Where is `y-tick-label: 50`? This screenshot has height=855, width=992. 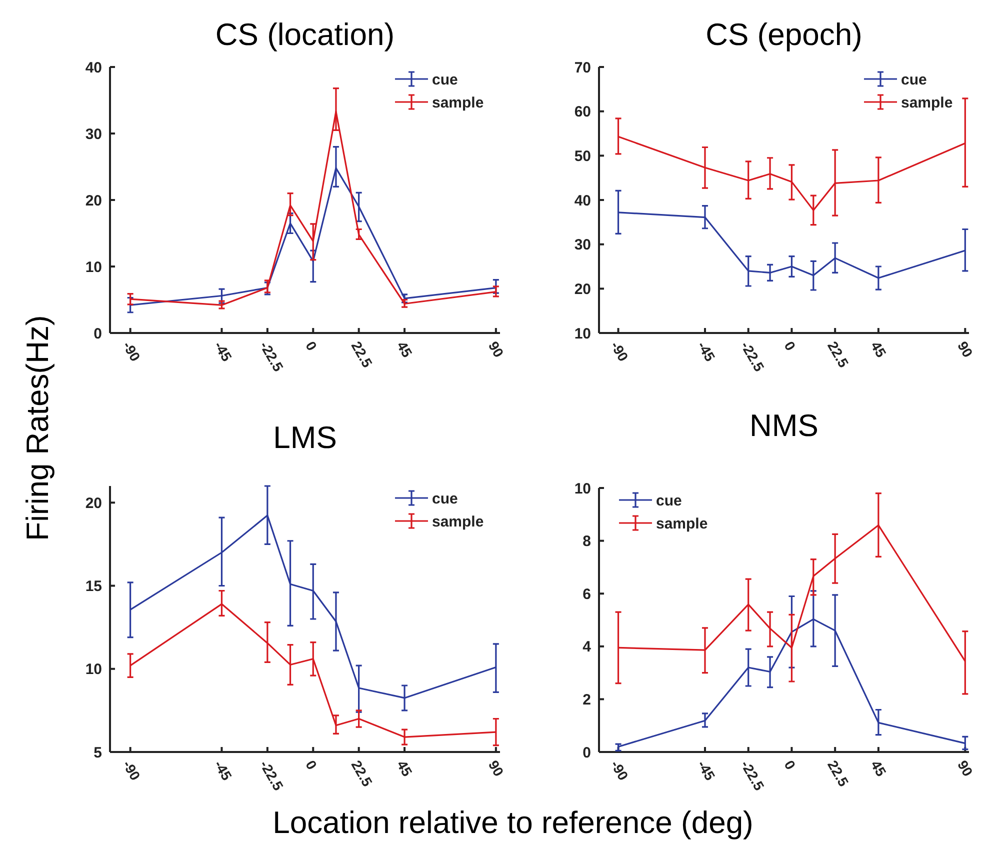 y-tick-label: 50 is located at coordinates (582, 156).